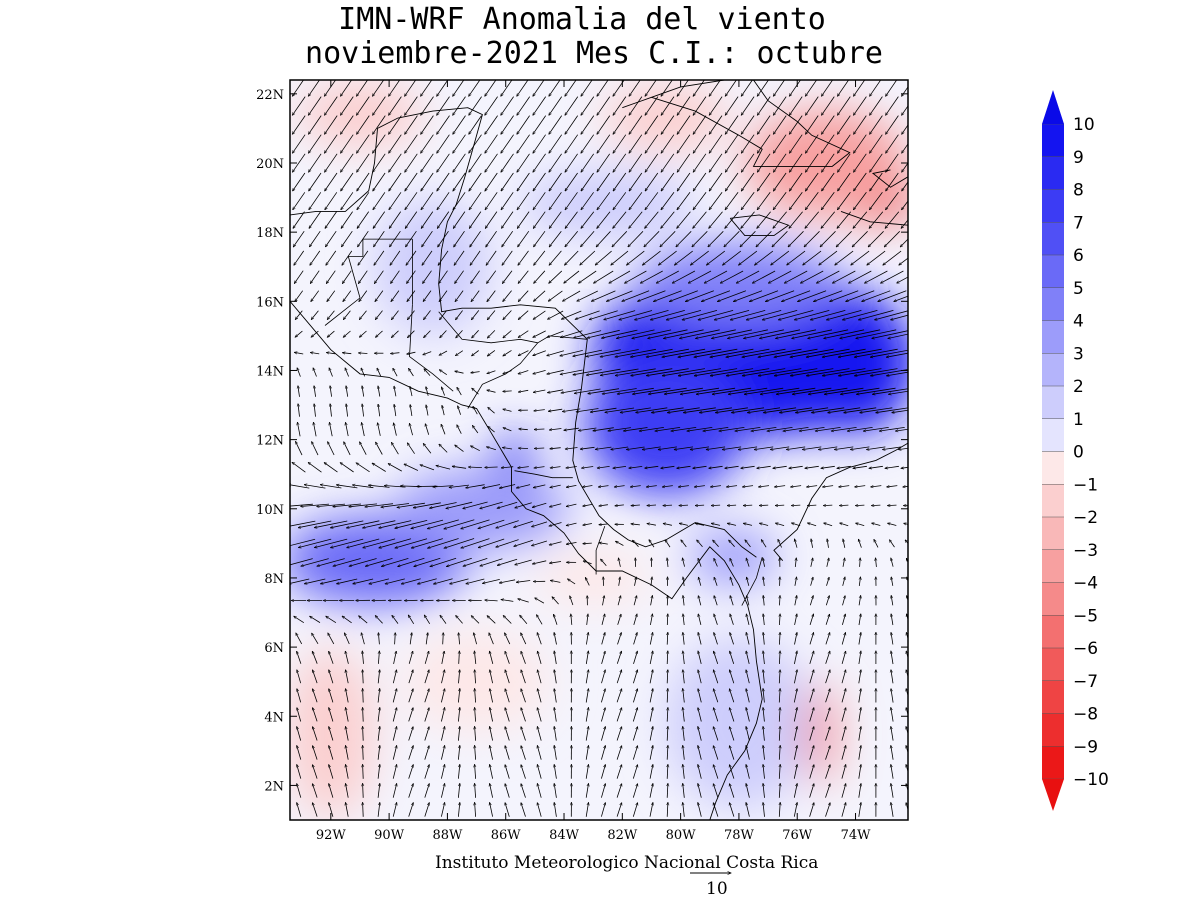  Describe the element at coordinates (270, 441) in the screenshot. I see `lat-tick-label: 12N` at that location.